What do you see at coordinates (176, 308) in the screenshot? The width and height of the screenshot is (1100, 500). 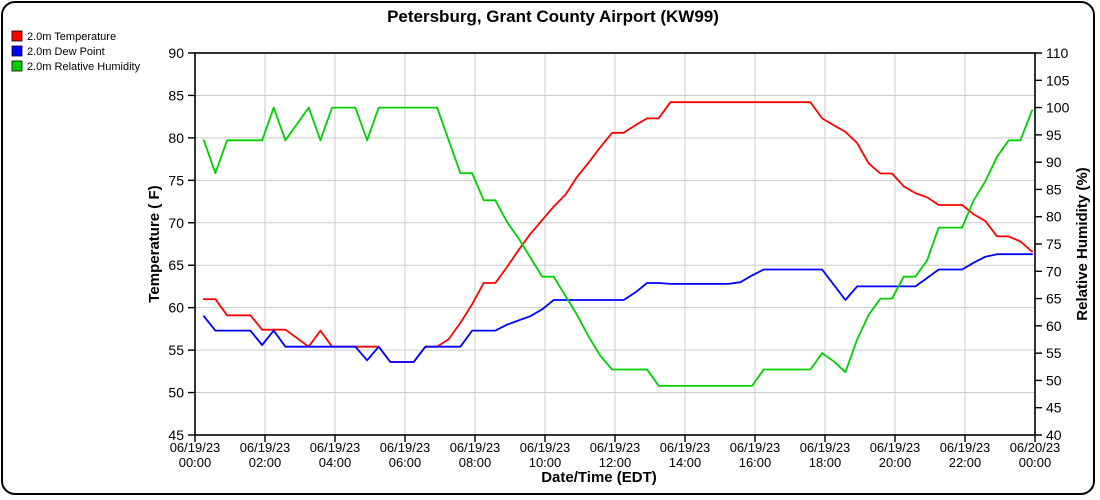 I see `left-axis-tick-label: 60` at bounding box center [176, 308].